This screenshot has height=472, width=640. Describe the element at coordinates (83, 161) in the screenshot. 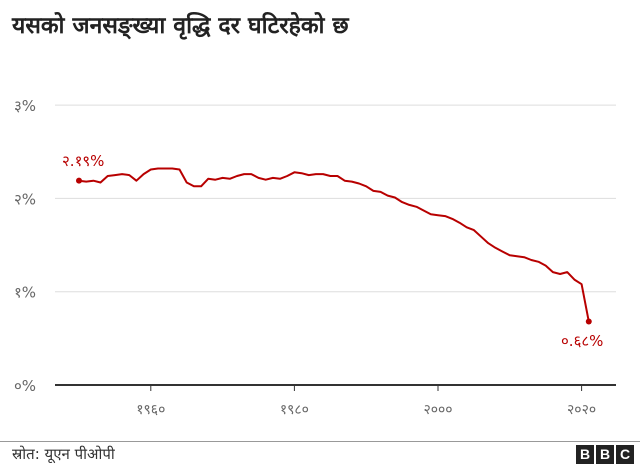

I see `start-value-annotation: २.१९%` at that location.